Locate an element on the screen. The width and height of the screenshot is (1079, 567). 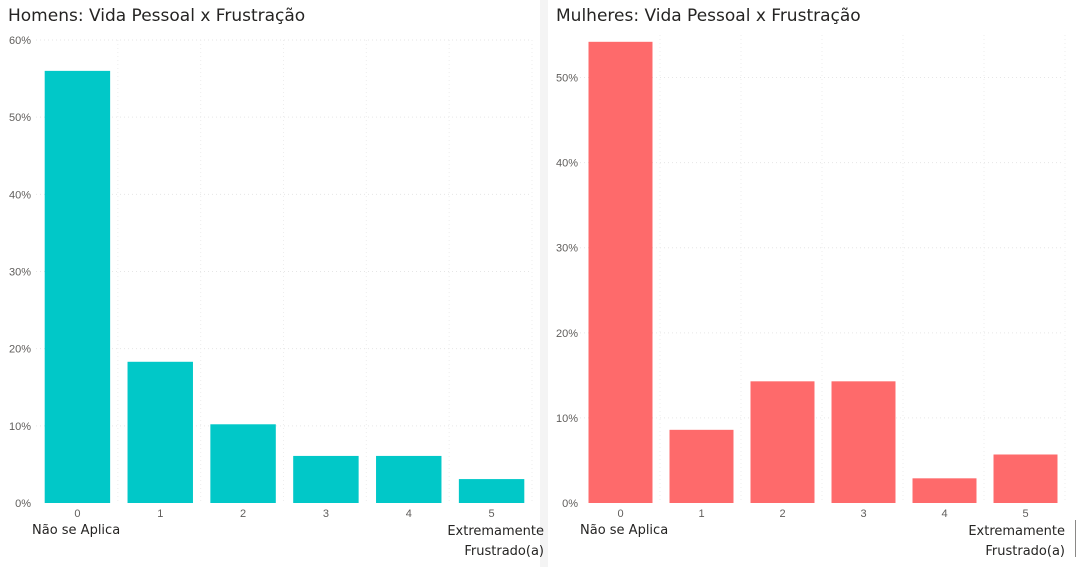
chart-title: Homens: Vida Pessoal x Frustração is located at coordinates (157, 16).